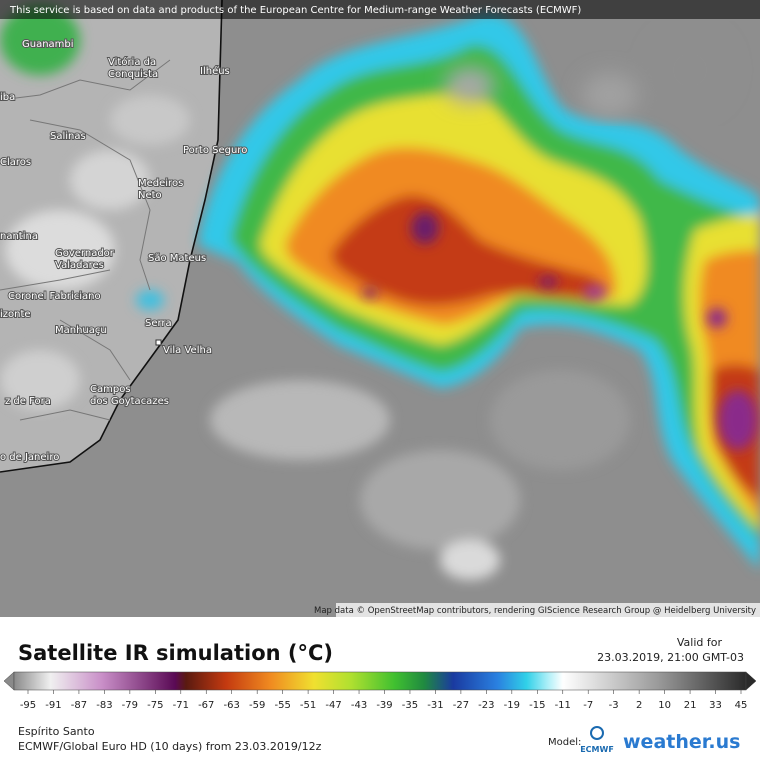 The image size is (760, 764). Describe the element at coordinates (670, 657) in the screenshot. I see `valid-time: 23.03.2019, 21:00 GMT-03` at that location.